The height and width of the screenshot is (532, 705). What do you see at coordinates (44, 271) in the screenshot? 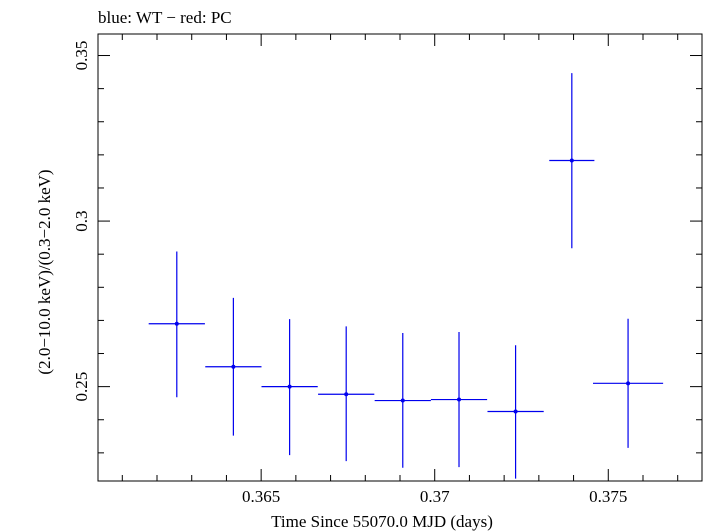
I see `y-axis-label: (2.0−10.0 keV)/(0.3−2.0 keV)` at bounding box center [44, 271].